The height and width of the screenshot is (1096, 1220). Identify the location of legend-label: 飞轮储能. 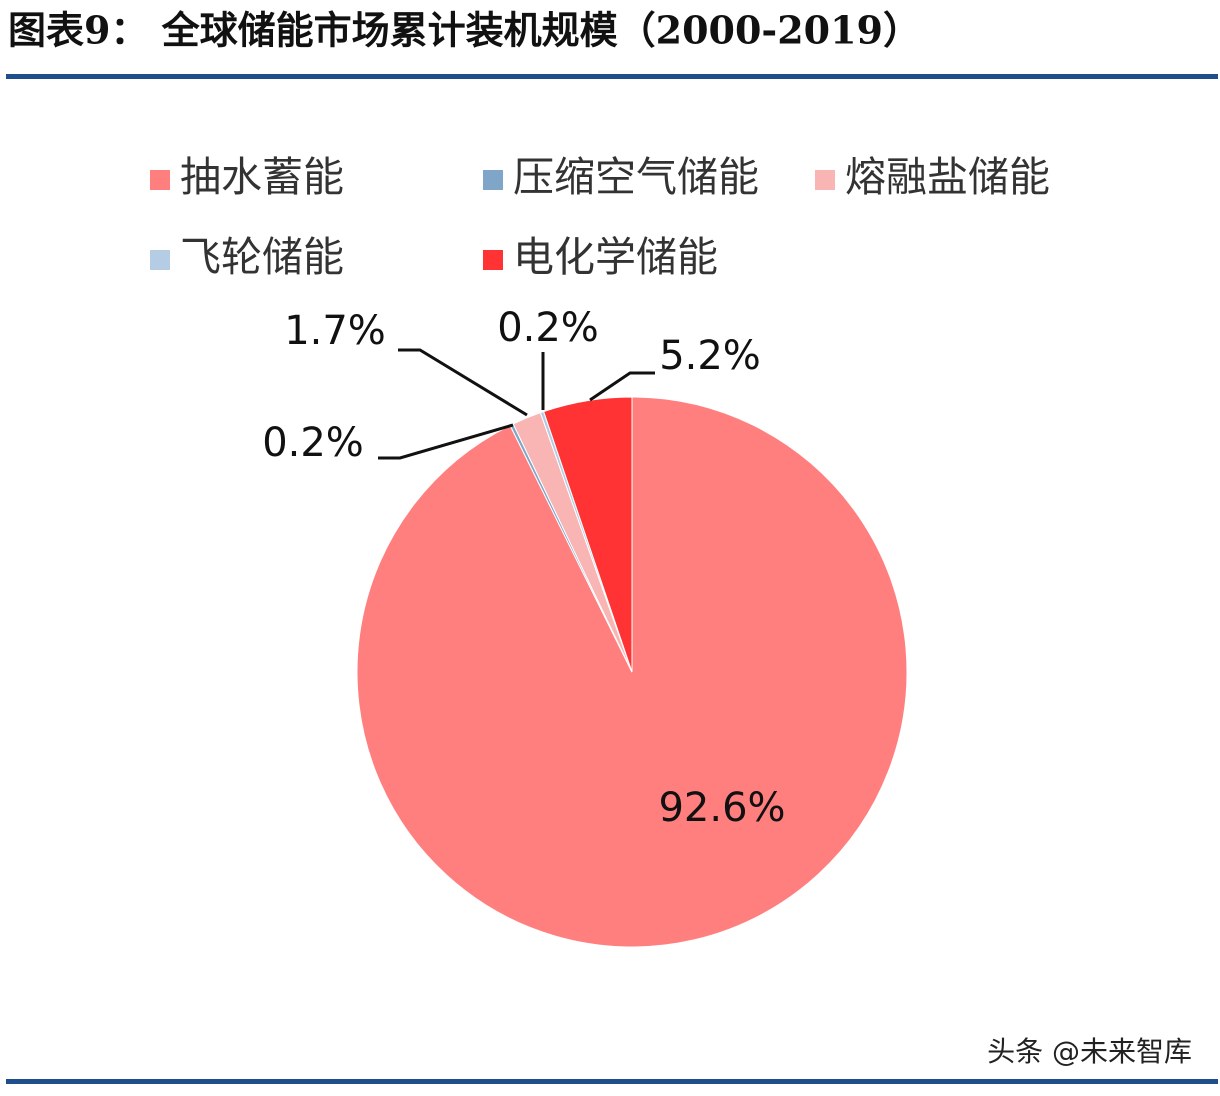
(262, 257).